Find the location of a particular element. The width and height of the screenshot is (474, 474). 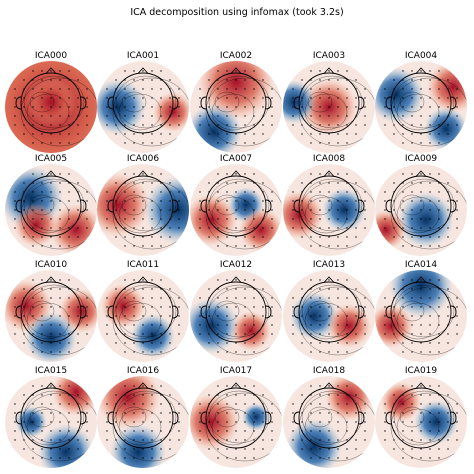

nose is located at coordinates (236, 385).